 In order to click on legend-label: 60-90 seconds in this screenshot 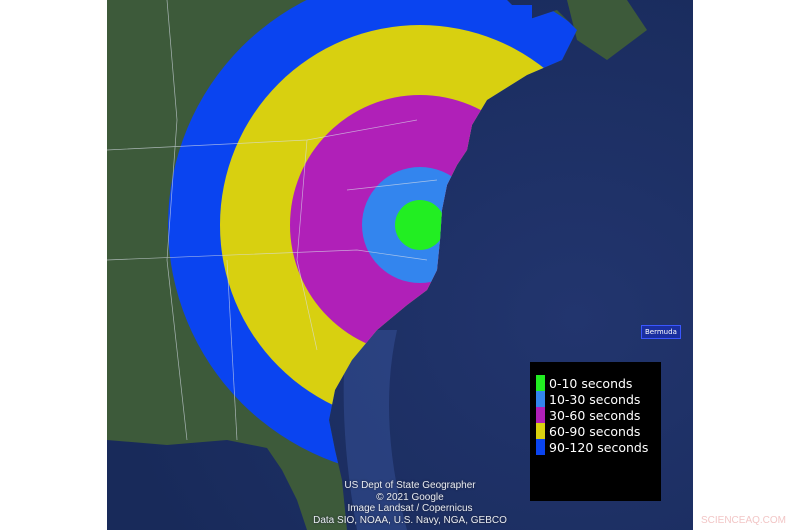, I will do `click(595, 431)`.